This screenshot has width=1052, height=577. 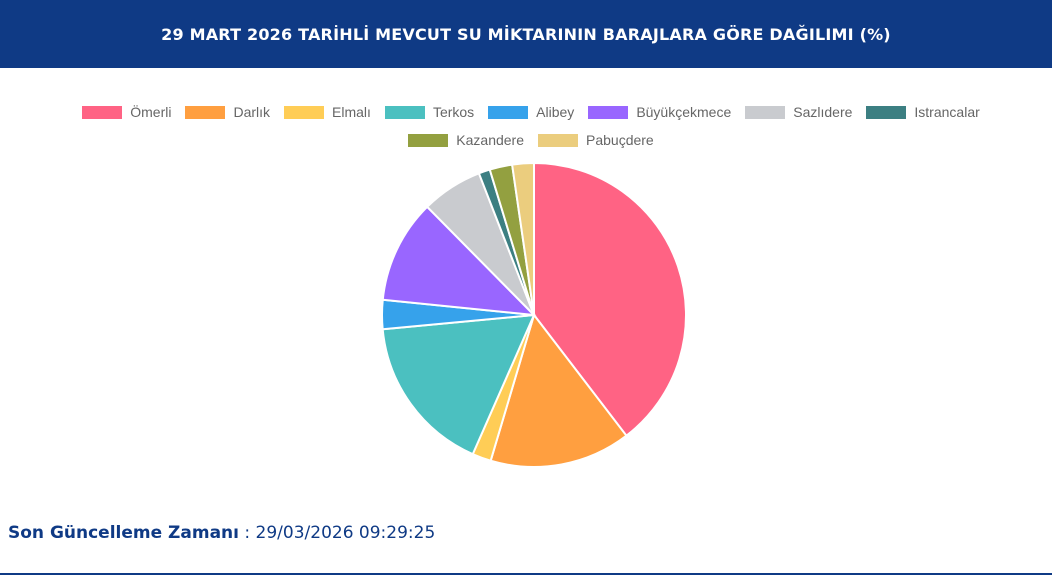 I want to click on legend-label: Sazlıdere, so click(x=823, y=112).